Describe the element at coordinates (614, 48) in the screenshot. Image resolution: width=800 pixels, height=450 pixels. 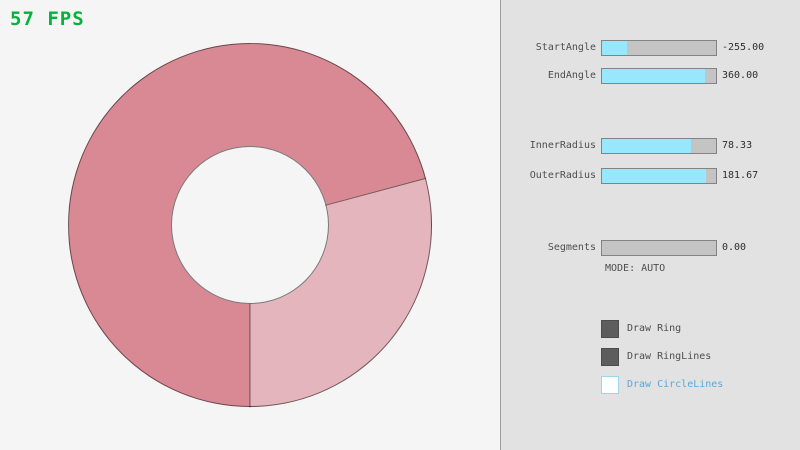
I see `startangle-slider-fill` at that location.